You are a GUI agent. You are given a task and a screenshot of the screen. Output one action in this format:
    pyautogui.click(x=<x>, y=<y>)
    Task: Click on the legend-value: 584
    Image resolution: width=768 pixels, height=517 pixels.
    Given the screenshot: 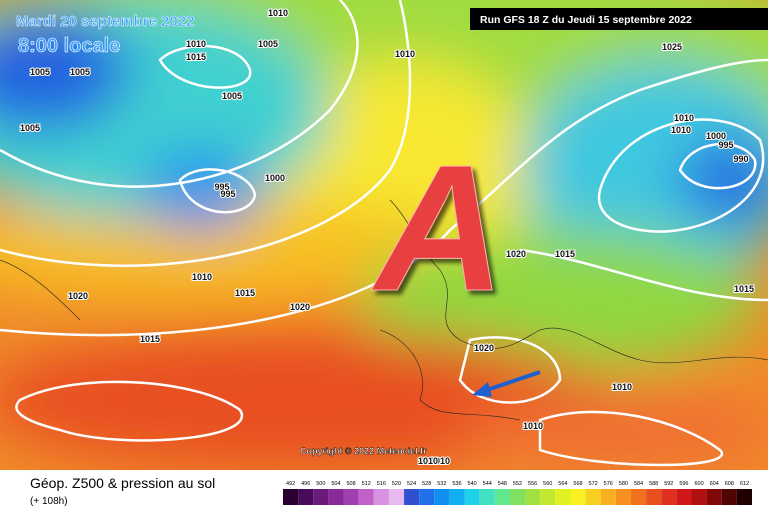 What is the action you would take?
    pyautogui.click(x=638, y=484)
    